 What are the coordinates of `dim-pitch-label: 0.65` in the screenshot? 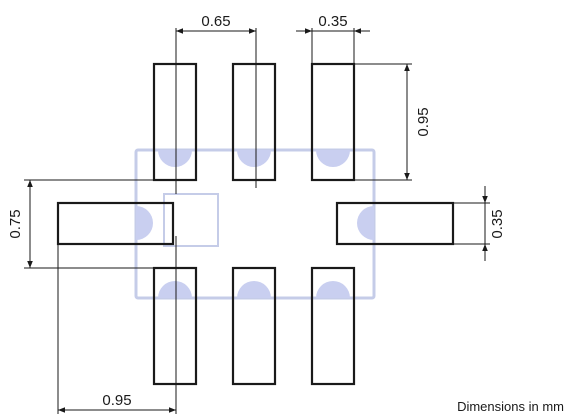 It's located at (215, 21).